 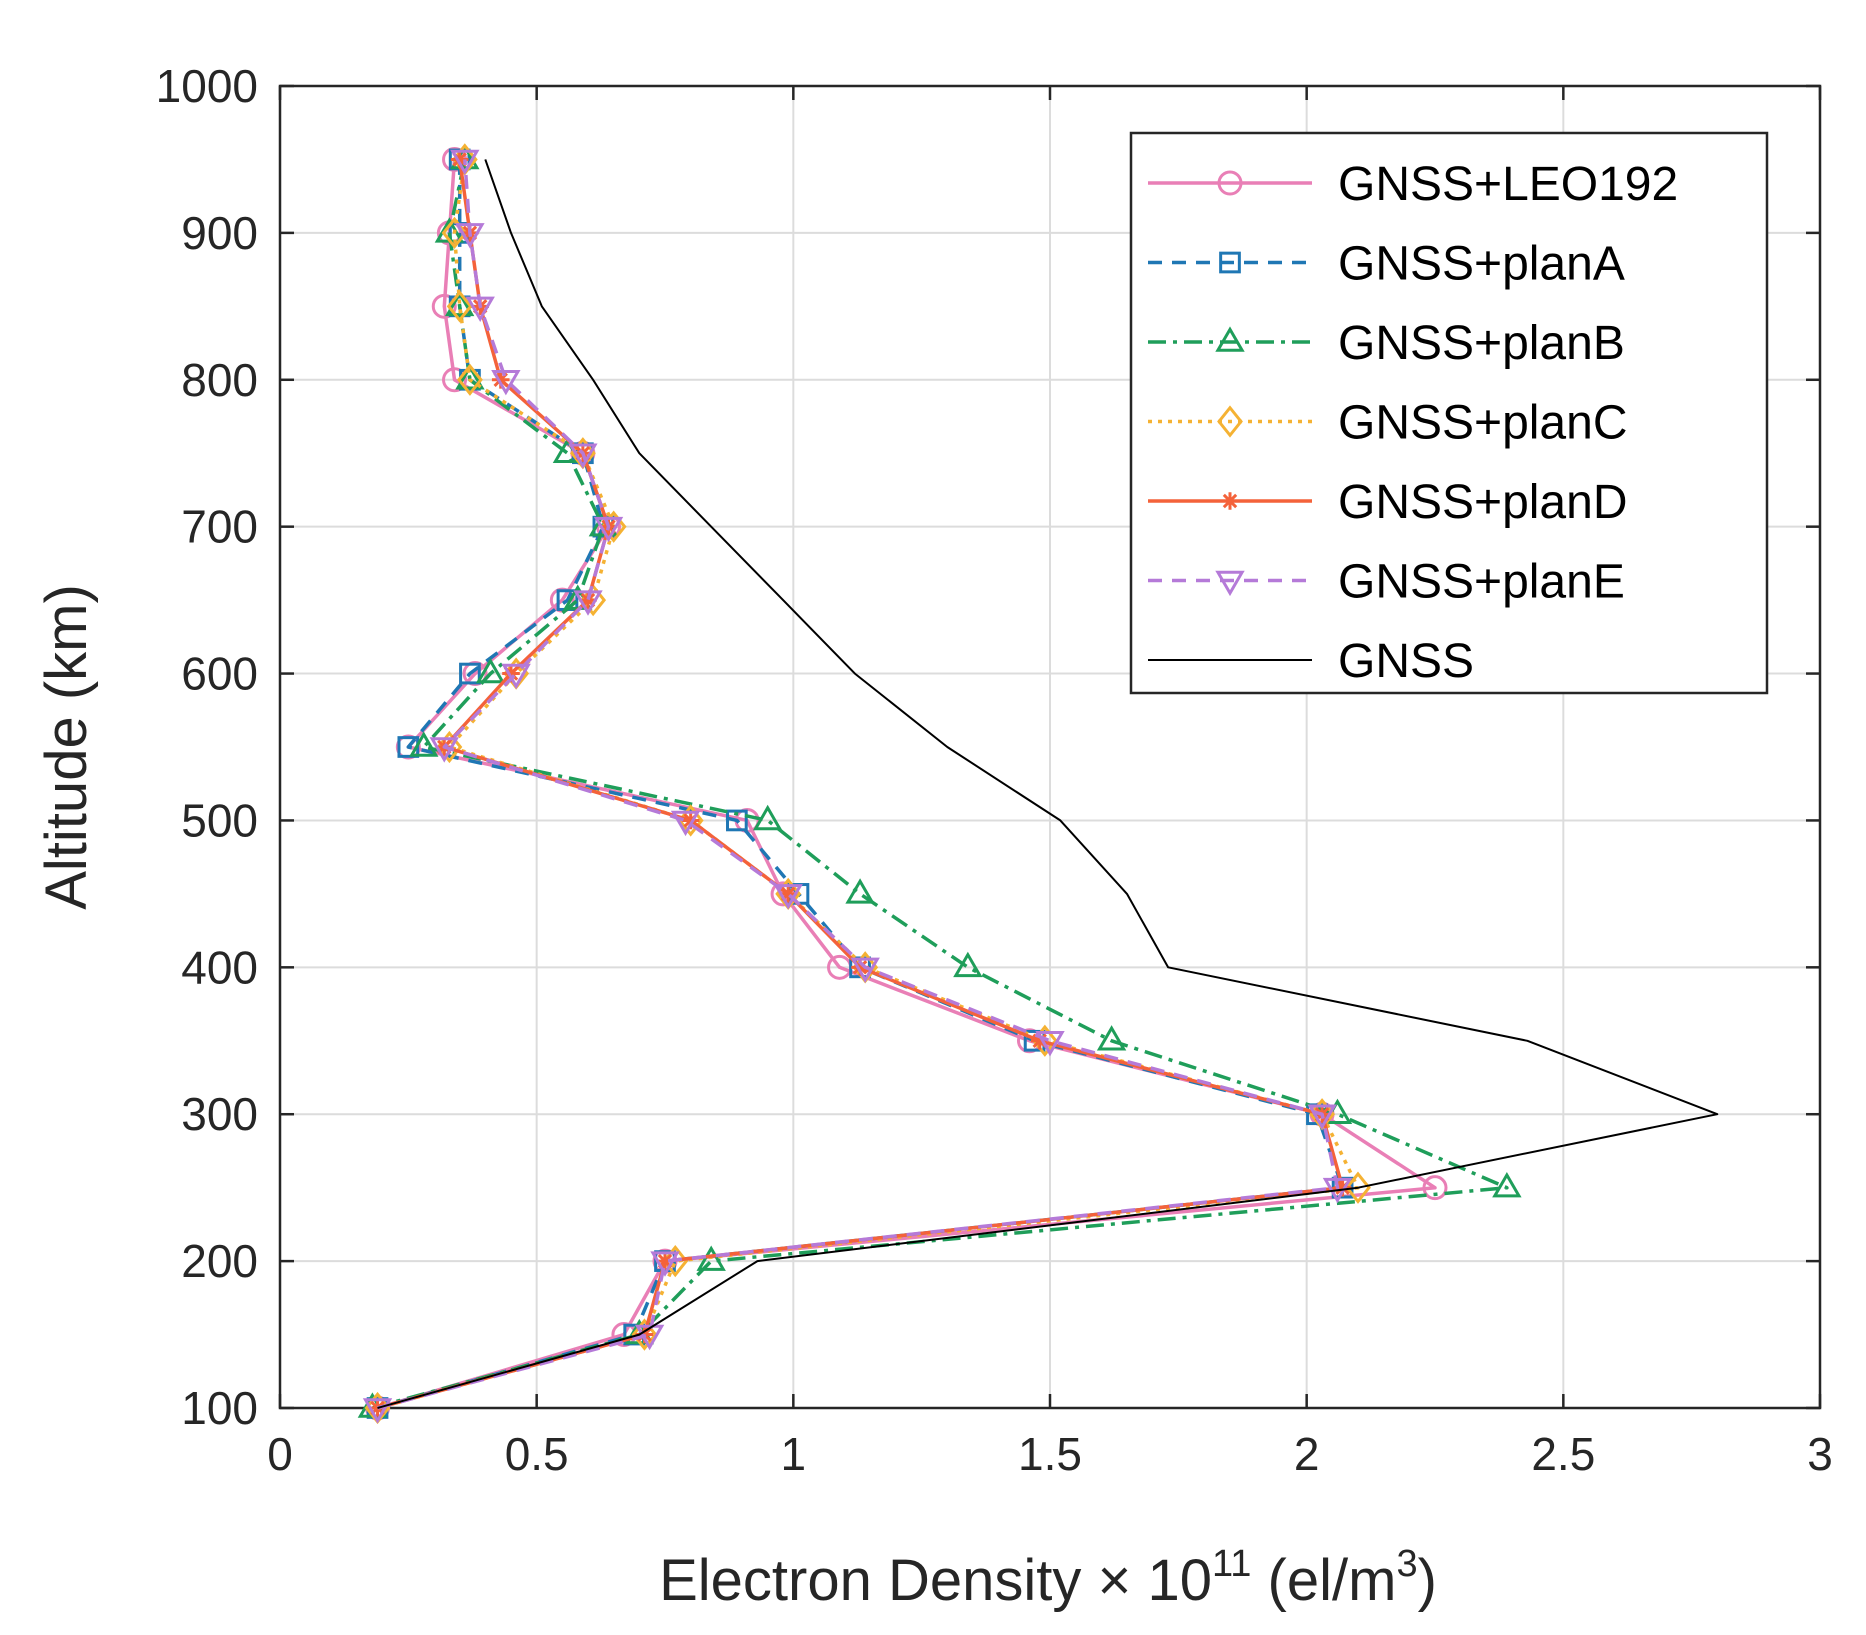 I want to click on y-tick-label: 700, so click(x=219, y=527).